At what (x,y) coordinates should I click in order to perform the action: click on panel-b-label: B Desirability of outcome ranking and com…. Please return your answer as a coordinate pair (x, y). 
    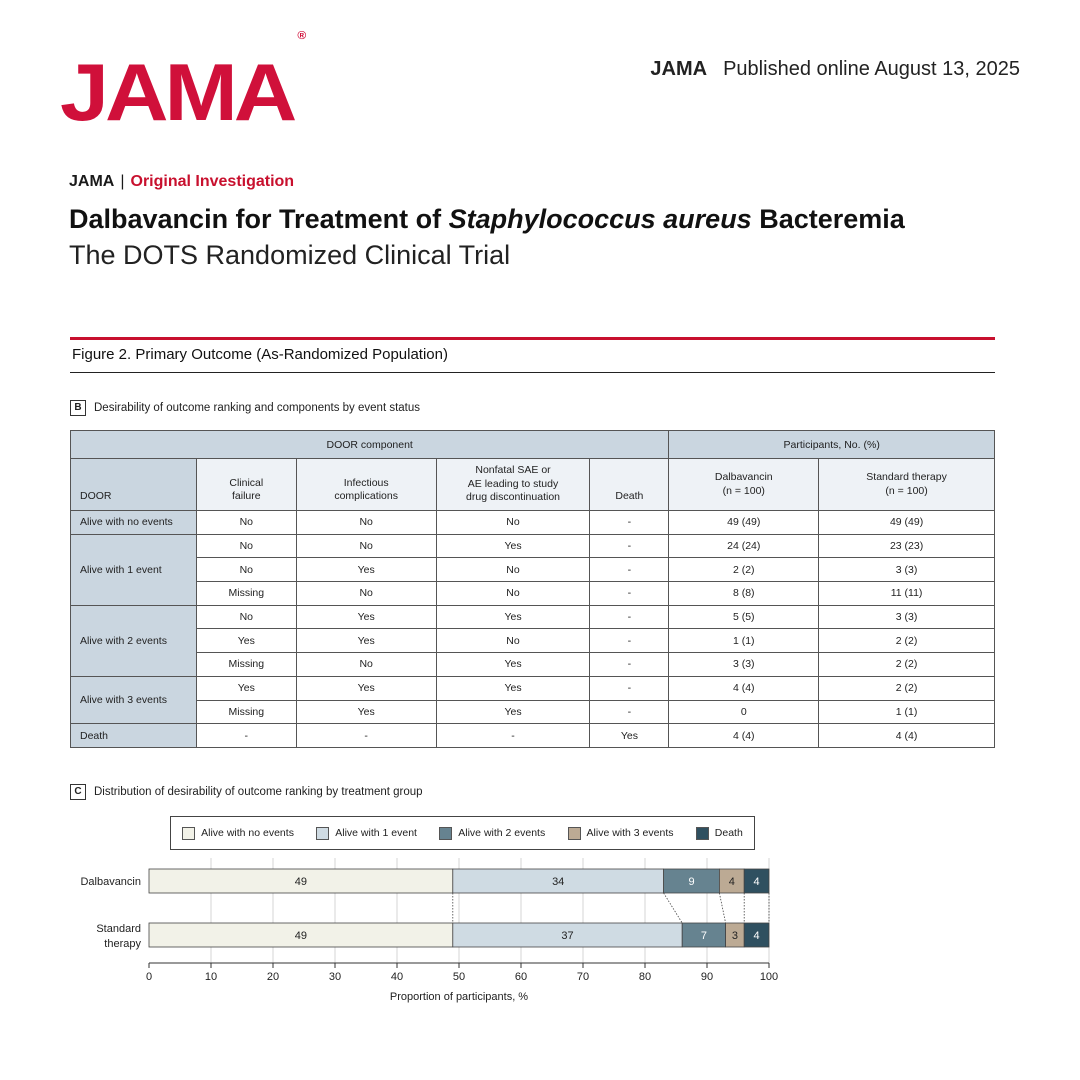
    Looking at the image, I should click on (245, 408).